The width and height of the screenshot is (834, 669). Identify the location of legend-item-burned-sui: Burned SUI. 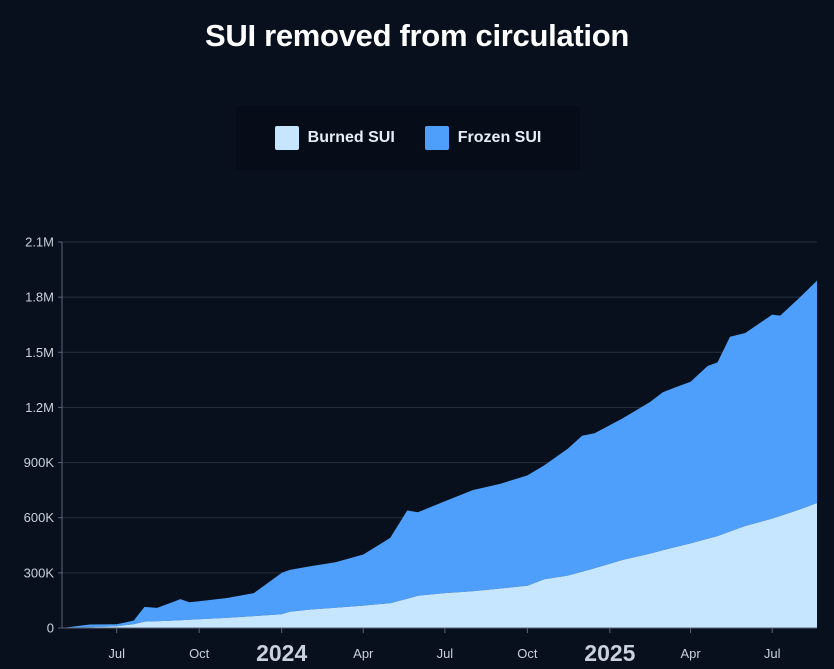
(334, 138).